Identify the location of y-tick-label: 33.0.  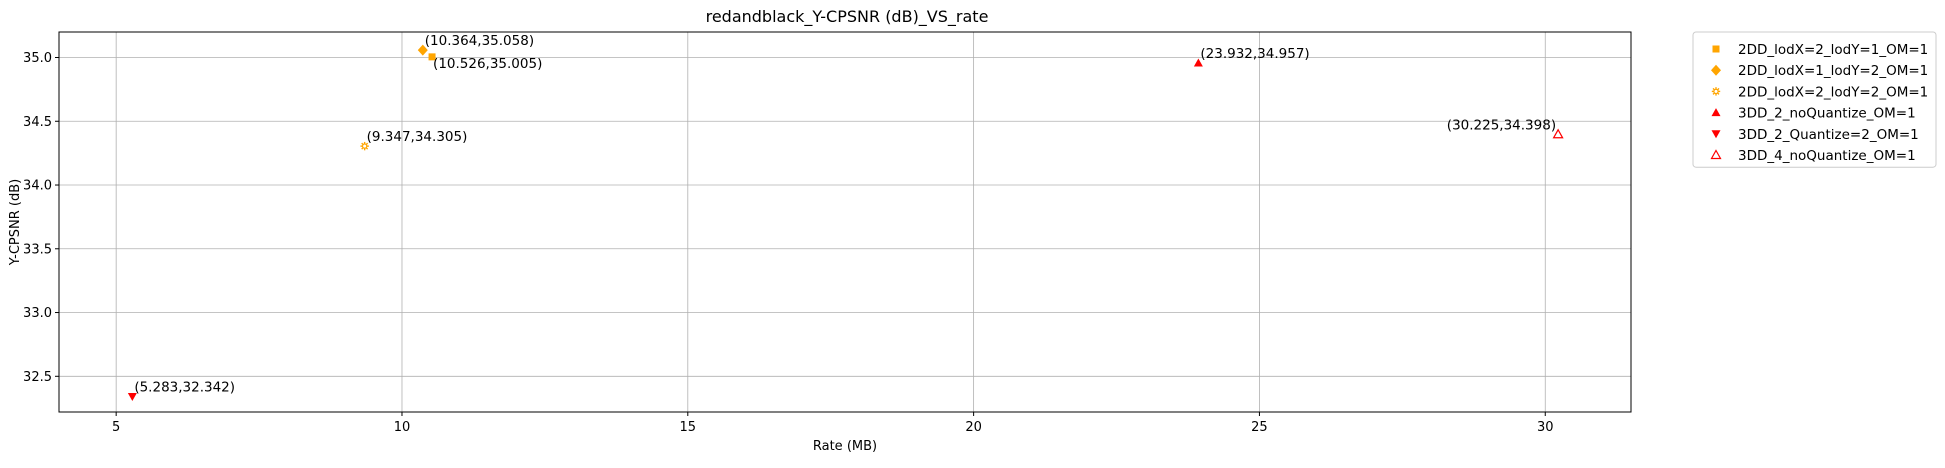
(37, 313).